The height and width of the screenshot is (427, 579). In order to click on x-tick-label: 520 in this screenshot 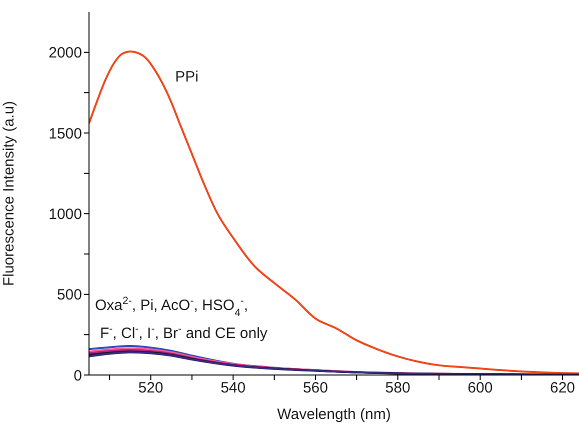, I will do `click(151, 388)`.